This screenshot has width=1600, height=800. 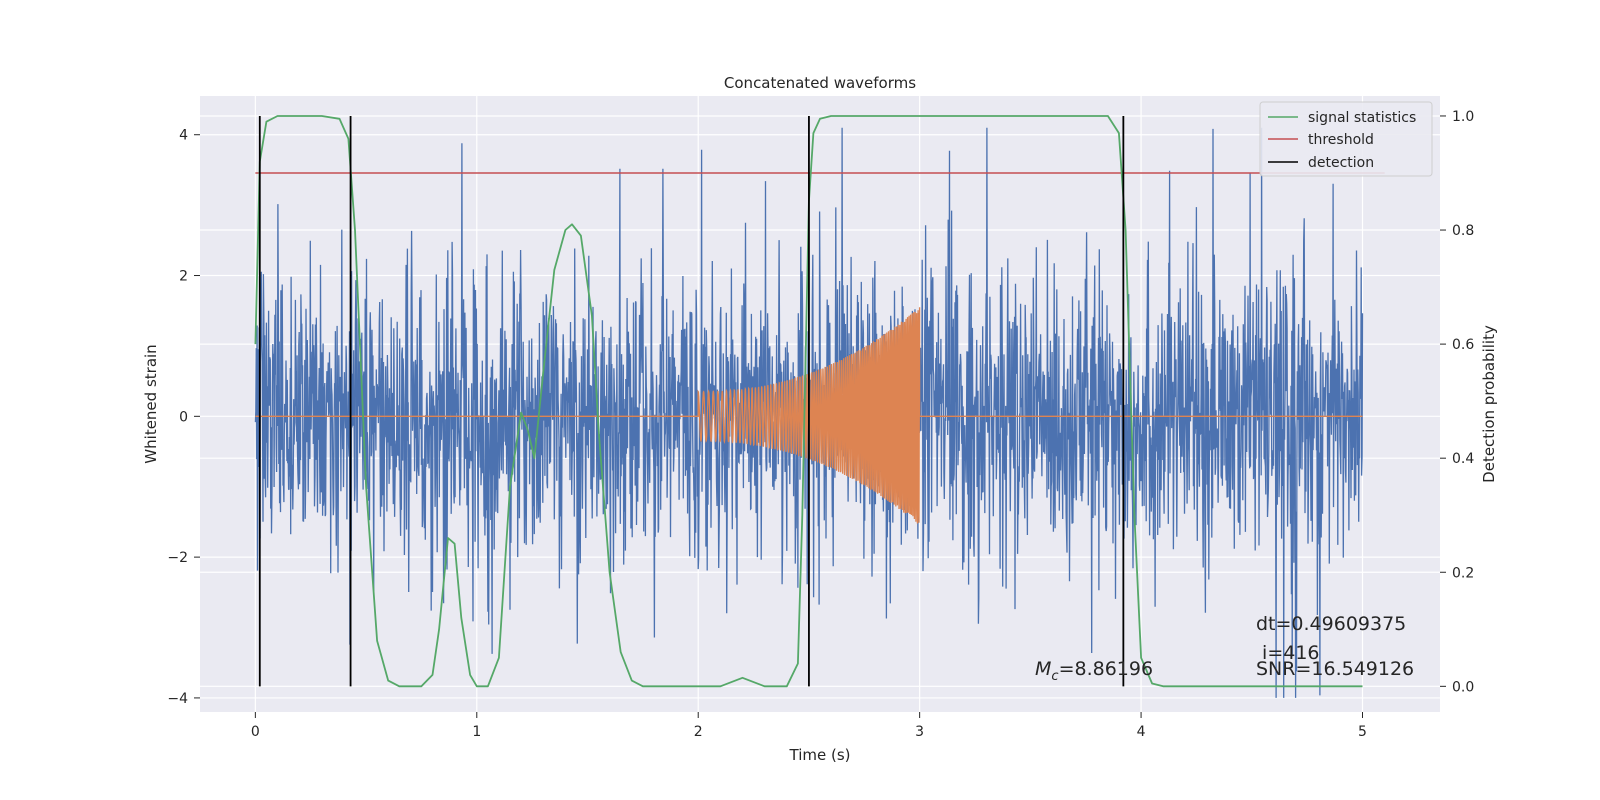 What do you see at coordinates (1463, 687) in the screenshot?
I see `y2-tick-label: 0.0` at bounding box center [1463, 687].